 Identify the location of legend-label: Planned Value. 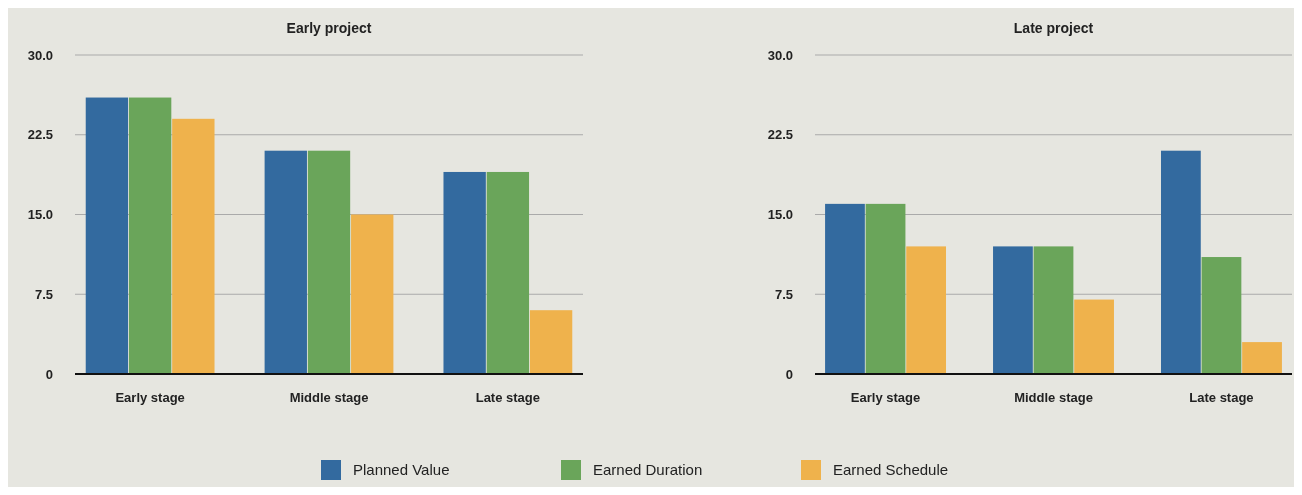
(401, 470).